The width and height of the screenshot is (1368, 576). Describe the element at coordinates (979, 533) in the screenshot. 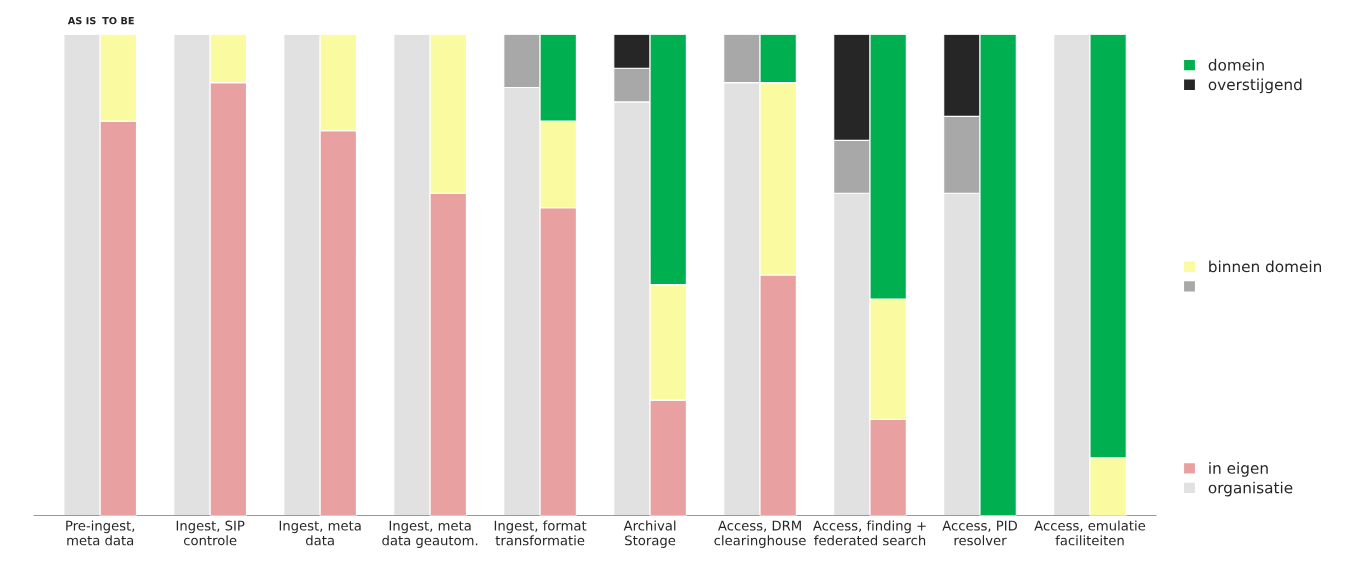

I see `x-tick-label: Access, PID resolver` at that location.